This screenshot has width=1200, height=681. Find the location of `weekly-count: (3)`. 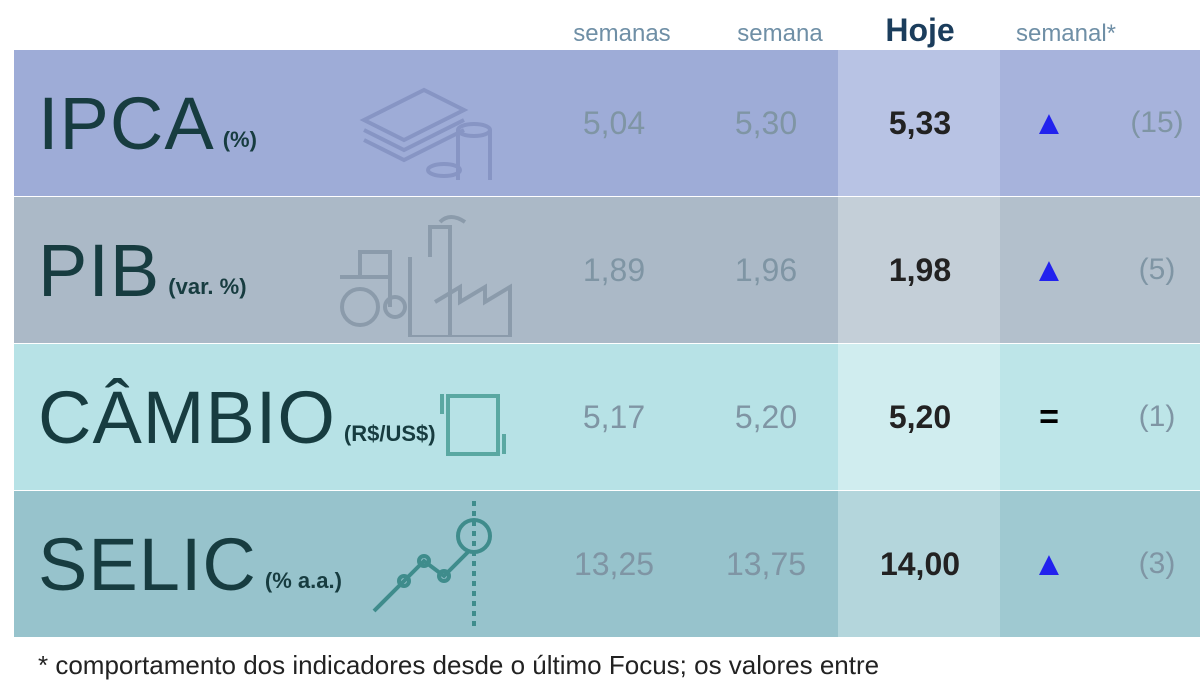

weekly-count: (3) is located at coordinates (1157, 563).